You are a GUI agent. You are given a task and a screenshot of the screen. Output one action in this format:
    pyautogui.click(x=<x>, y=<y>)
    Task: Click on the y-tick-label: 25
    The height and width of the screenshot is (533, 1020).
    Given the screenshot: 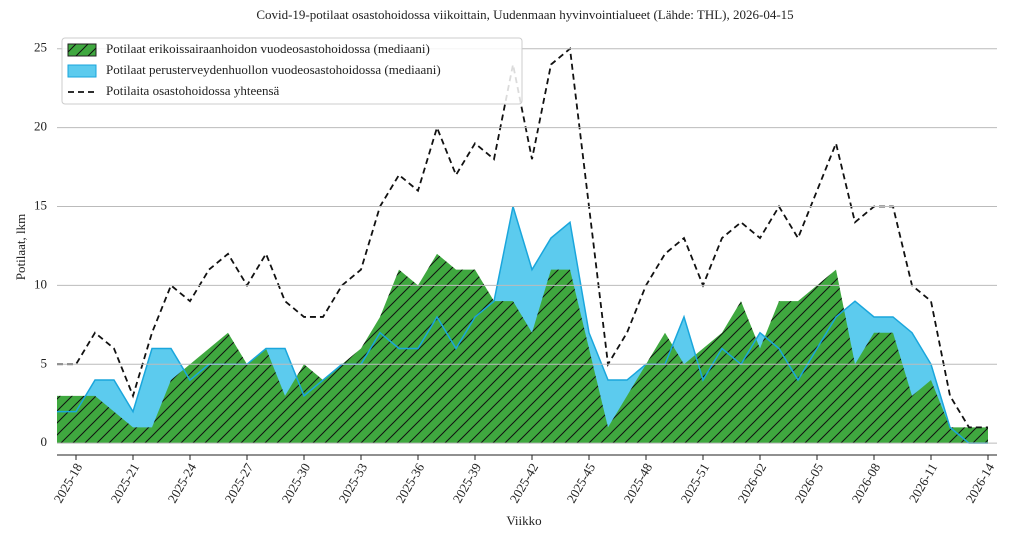 What is the action you would take?
    pyautogui.click(x=40, y=47)
    